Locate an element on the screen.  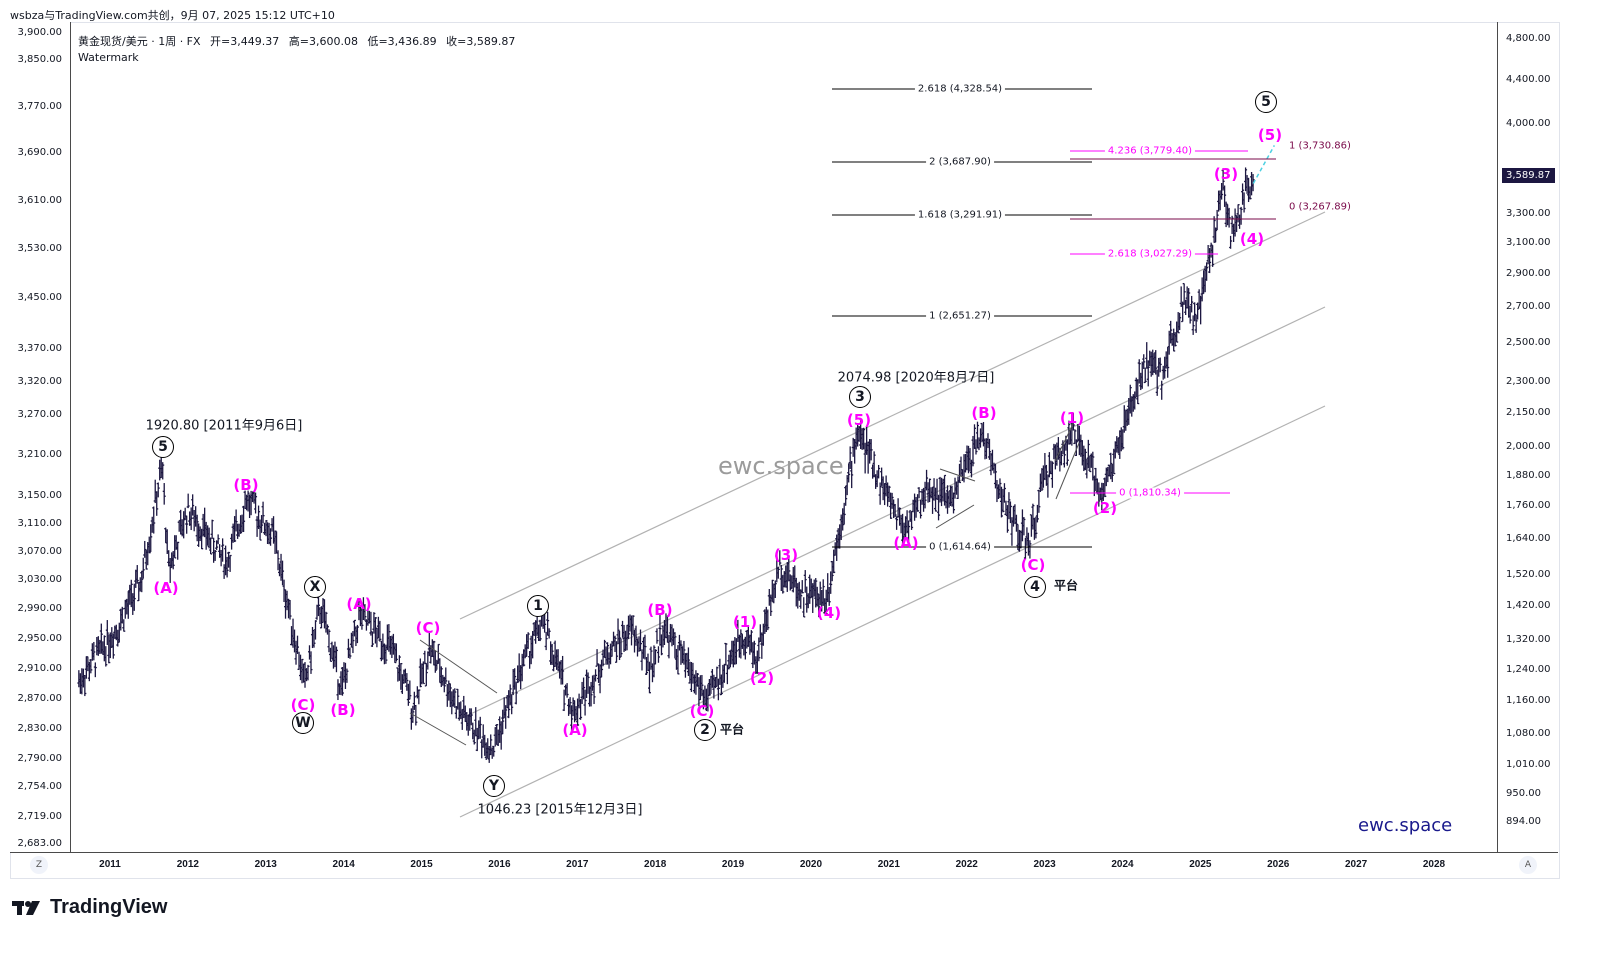
tradingview-logo-icon is located at coordinates (28, 908).